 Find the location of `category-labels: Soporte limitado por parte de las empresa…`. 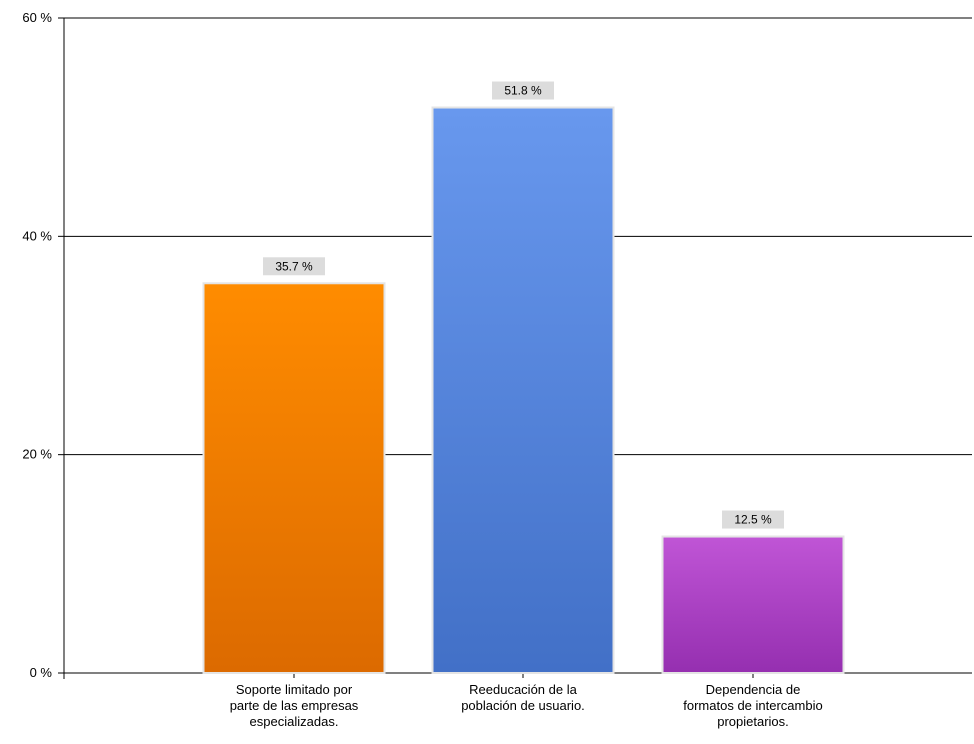

category-labels: Soporte limitado por parte de las empresa… is located at coordinates (526, 705).